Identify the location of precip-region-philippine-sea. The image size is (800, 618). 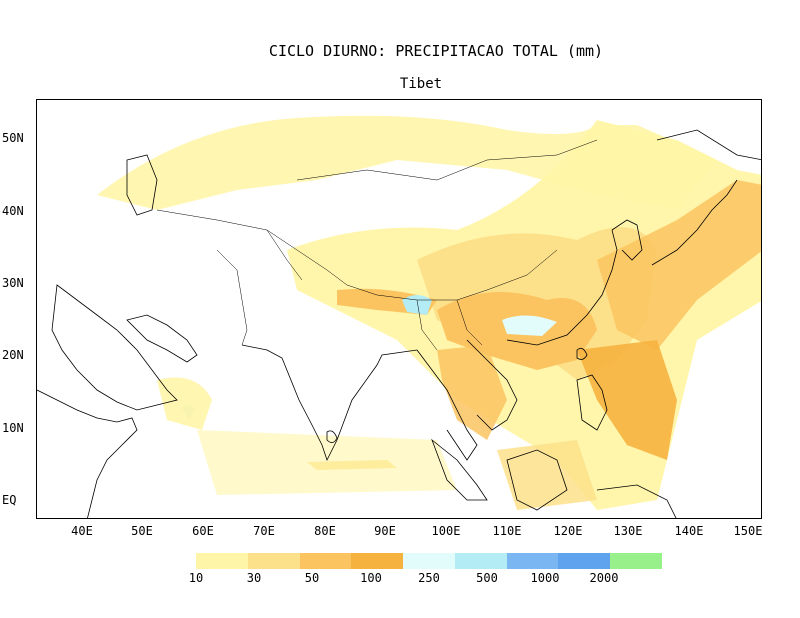
(627, 400).